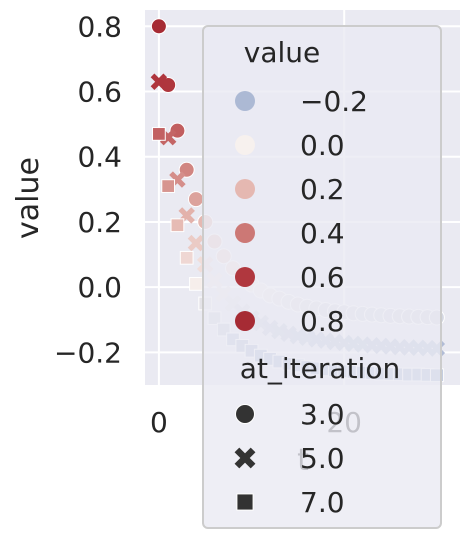 Image resolution: width=467 pixels, height=540 pixels. Describe the element at coordinates (322, 233) in the screenshot. I see `legend-hue-label: 0.4` at that location.